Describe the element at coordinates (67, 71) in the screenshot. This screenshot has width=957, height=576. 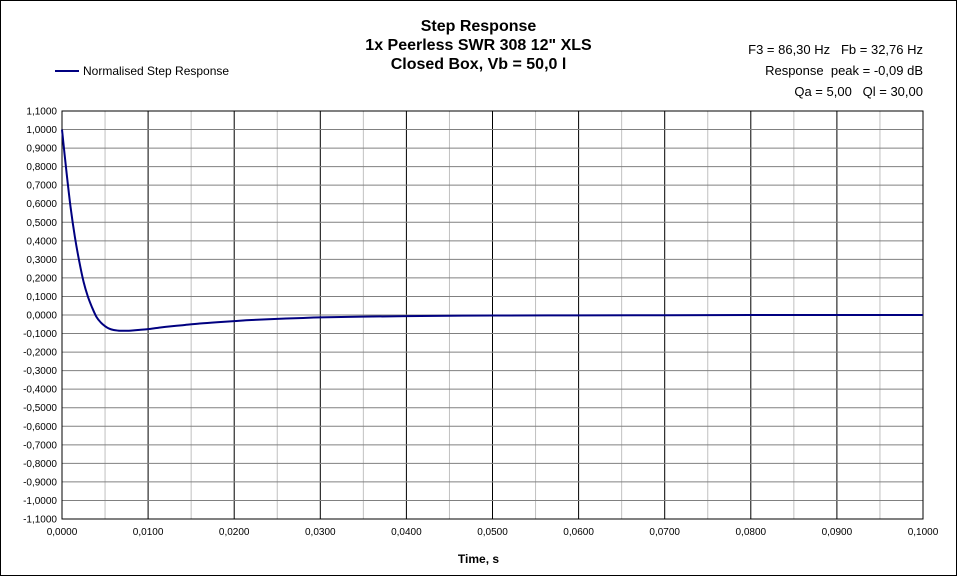
I see `legend-swatch` at that location.